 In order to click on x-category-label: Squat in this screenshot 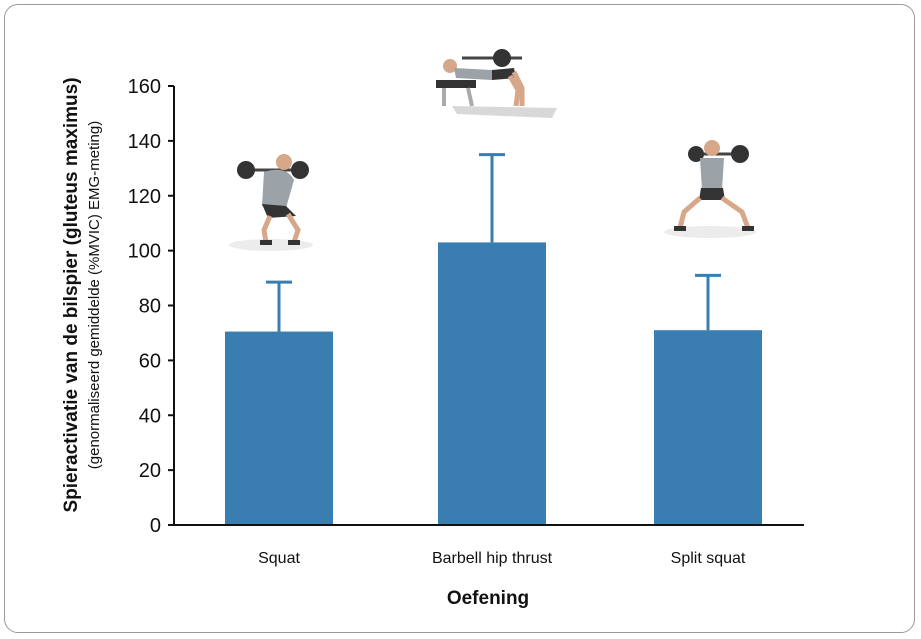, I will do `click(279, 558)`.